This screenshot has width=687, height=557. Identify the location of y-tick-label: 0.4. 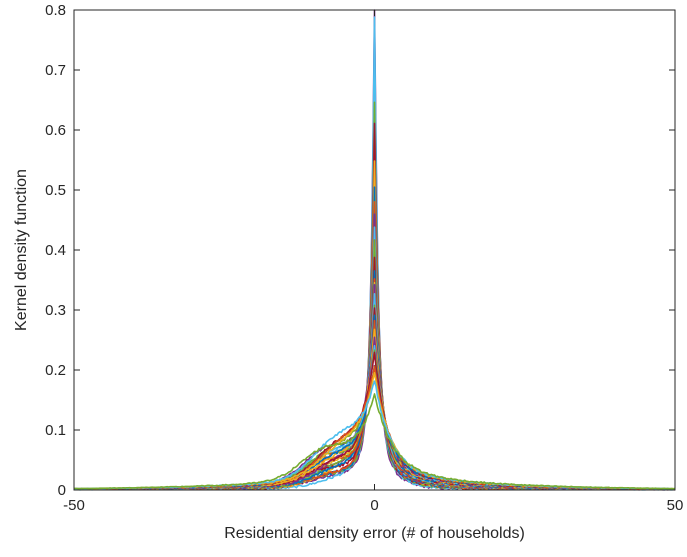
(55, 250).